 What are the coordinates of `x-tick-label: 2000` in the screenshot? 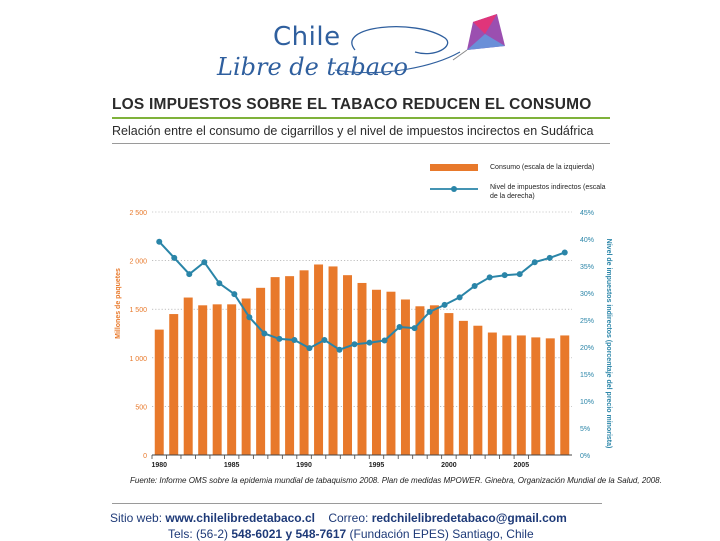 It's located at (449, 465).